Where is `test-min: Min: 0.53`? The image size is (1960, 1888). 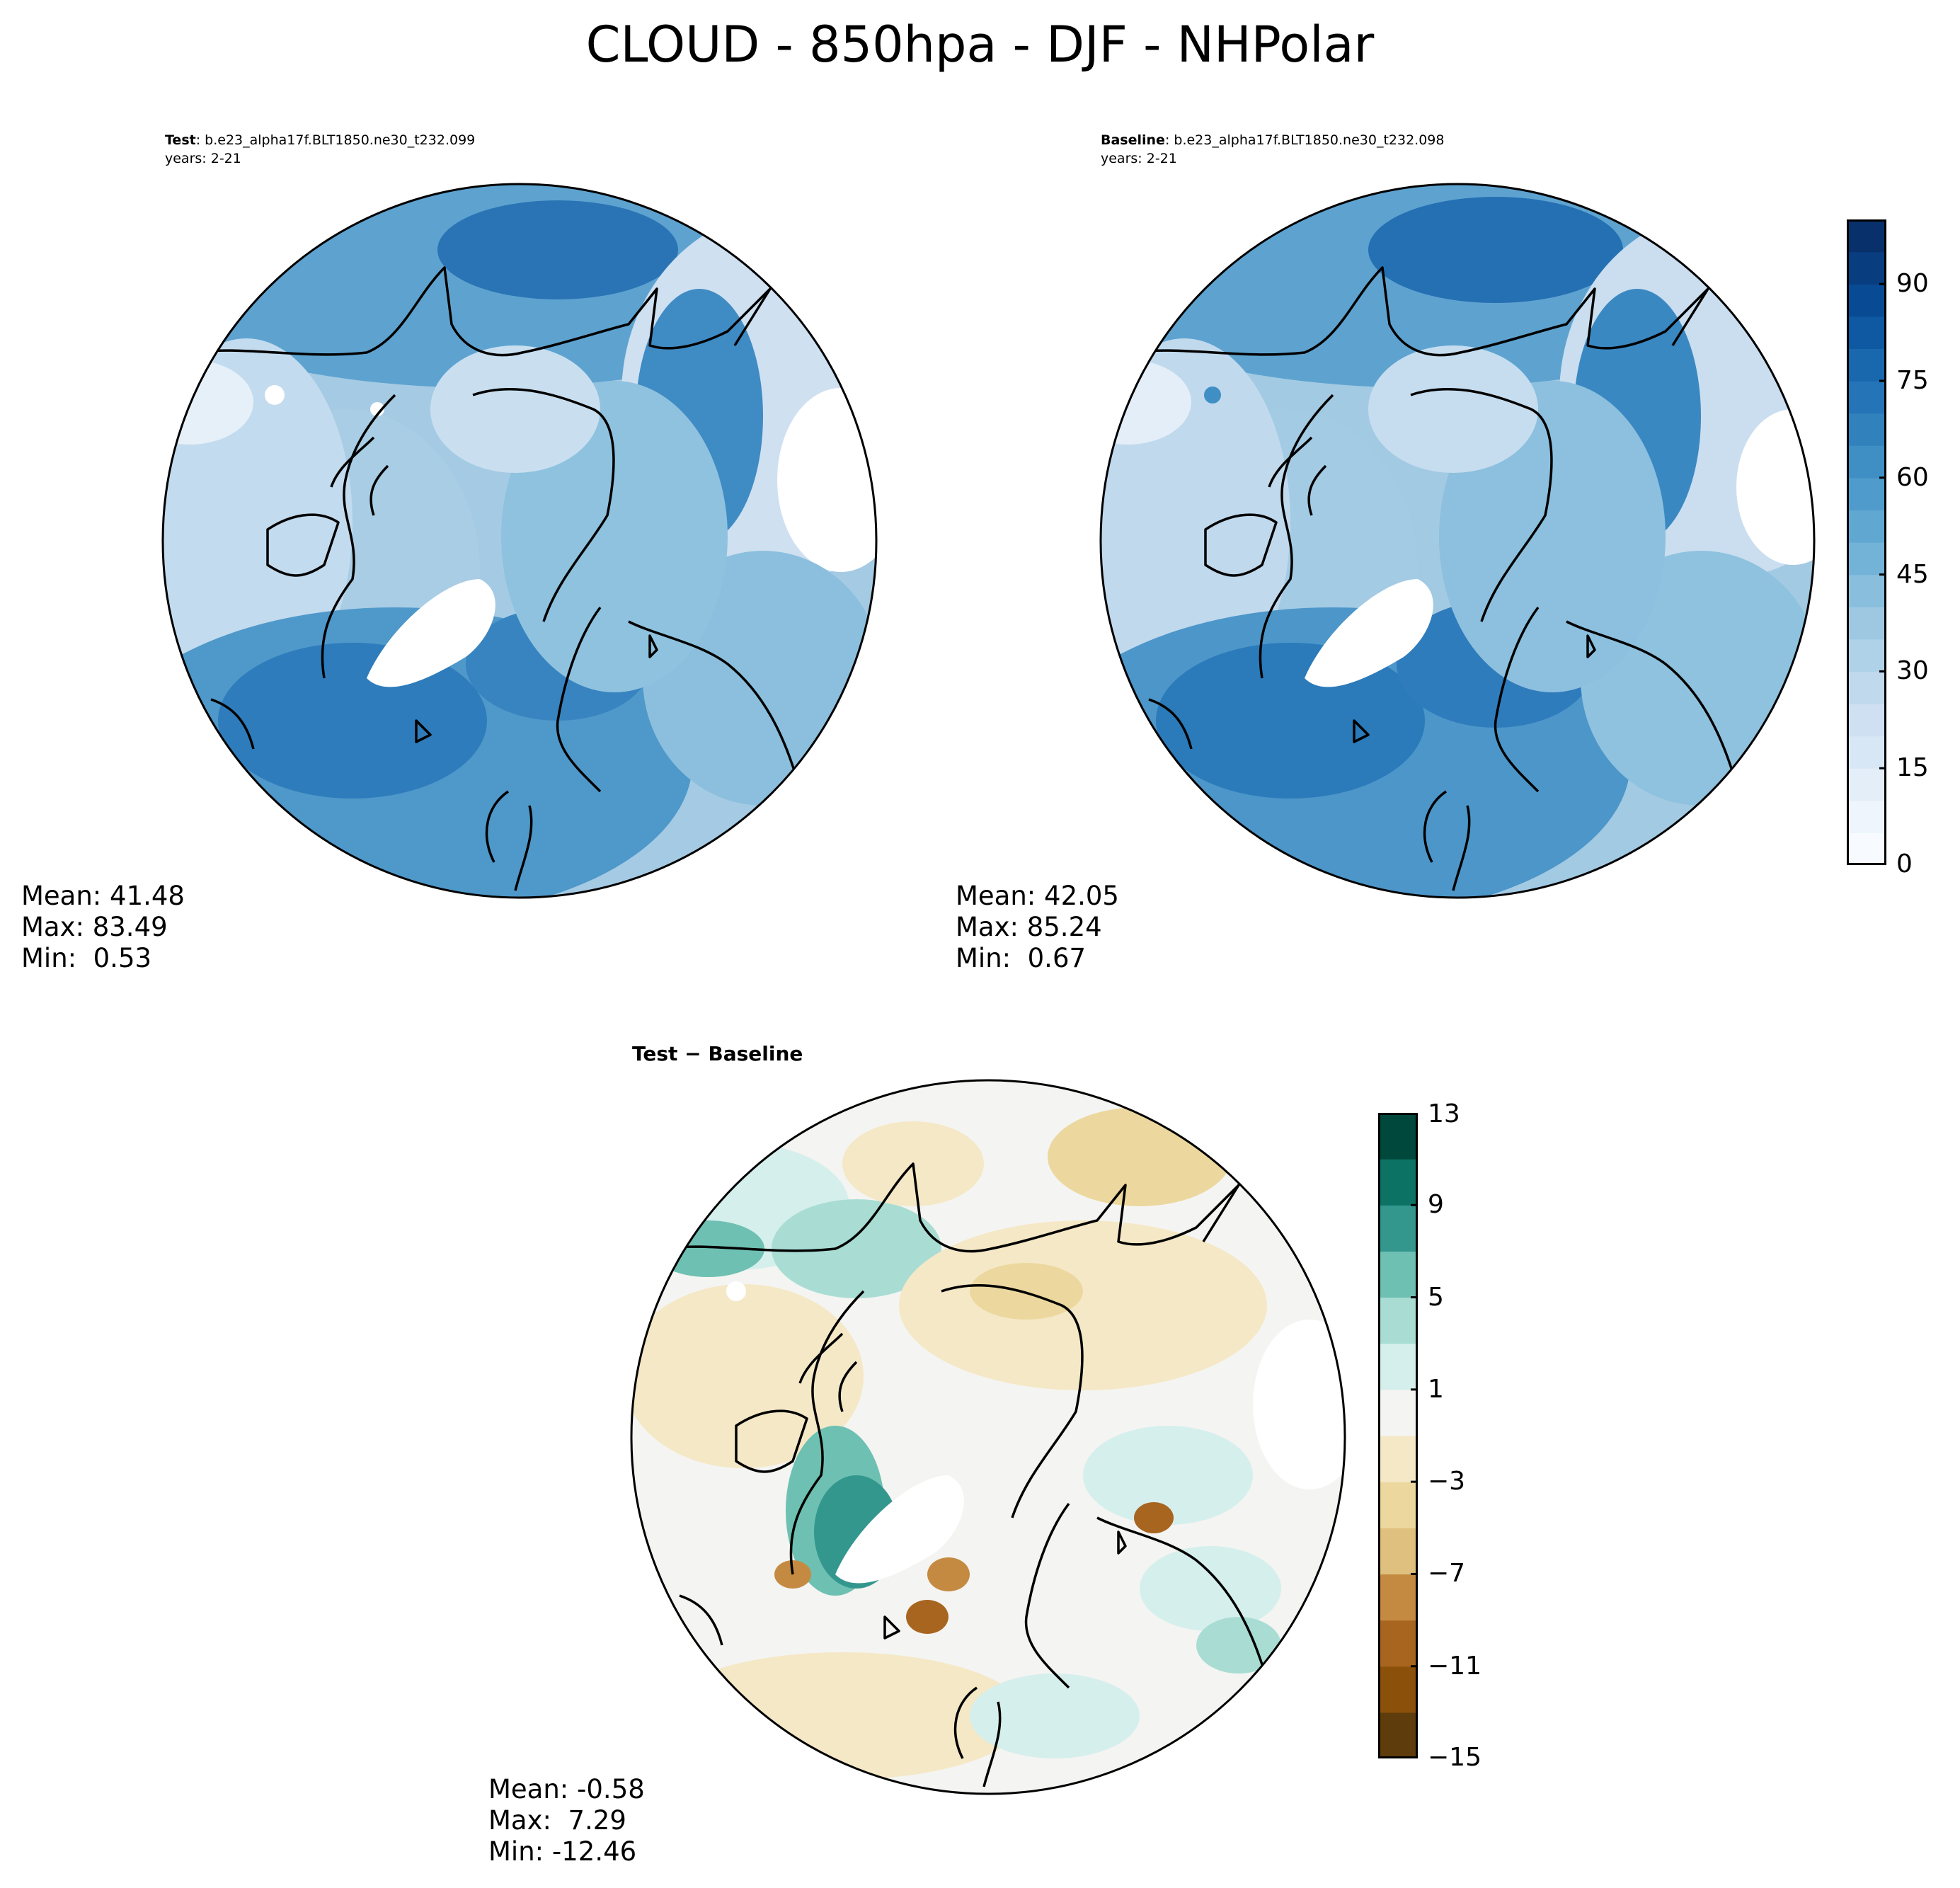 test-min: Min: 0.53 is located at coordinates (86, 958).